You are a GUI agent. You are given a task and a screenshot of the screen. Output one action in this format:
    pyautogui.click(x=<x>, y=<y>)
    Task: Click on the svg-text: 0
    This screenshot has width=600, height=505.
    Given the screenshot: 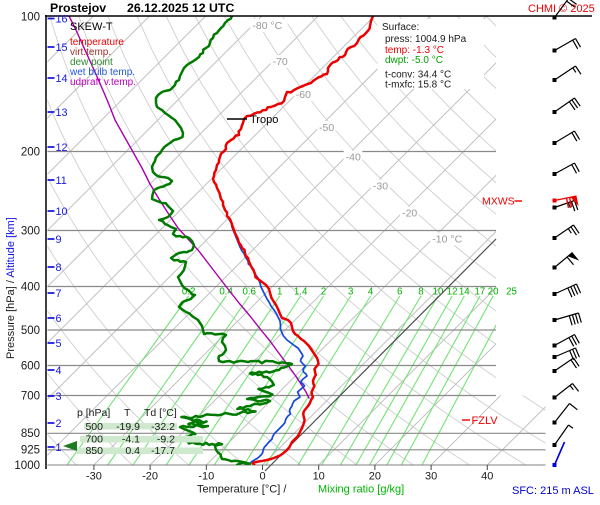 What is the action you would take?
    pyautogui.click(x=262, y=477)
    